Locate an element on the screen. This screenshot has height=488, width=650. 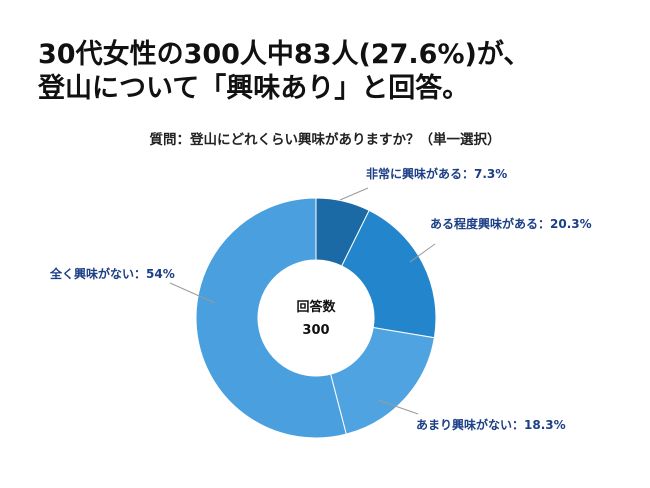
slice-label-1: 非常に興味がある：7.3% is located at coordinates (436, 173).